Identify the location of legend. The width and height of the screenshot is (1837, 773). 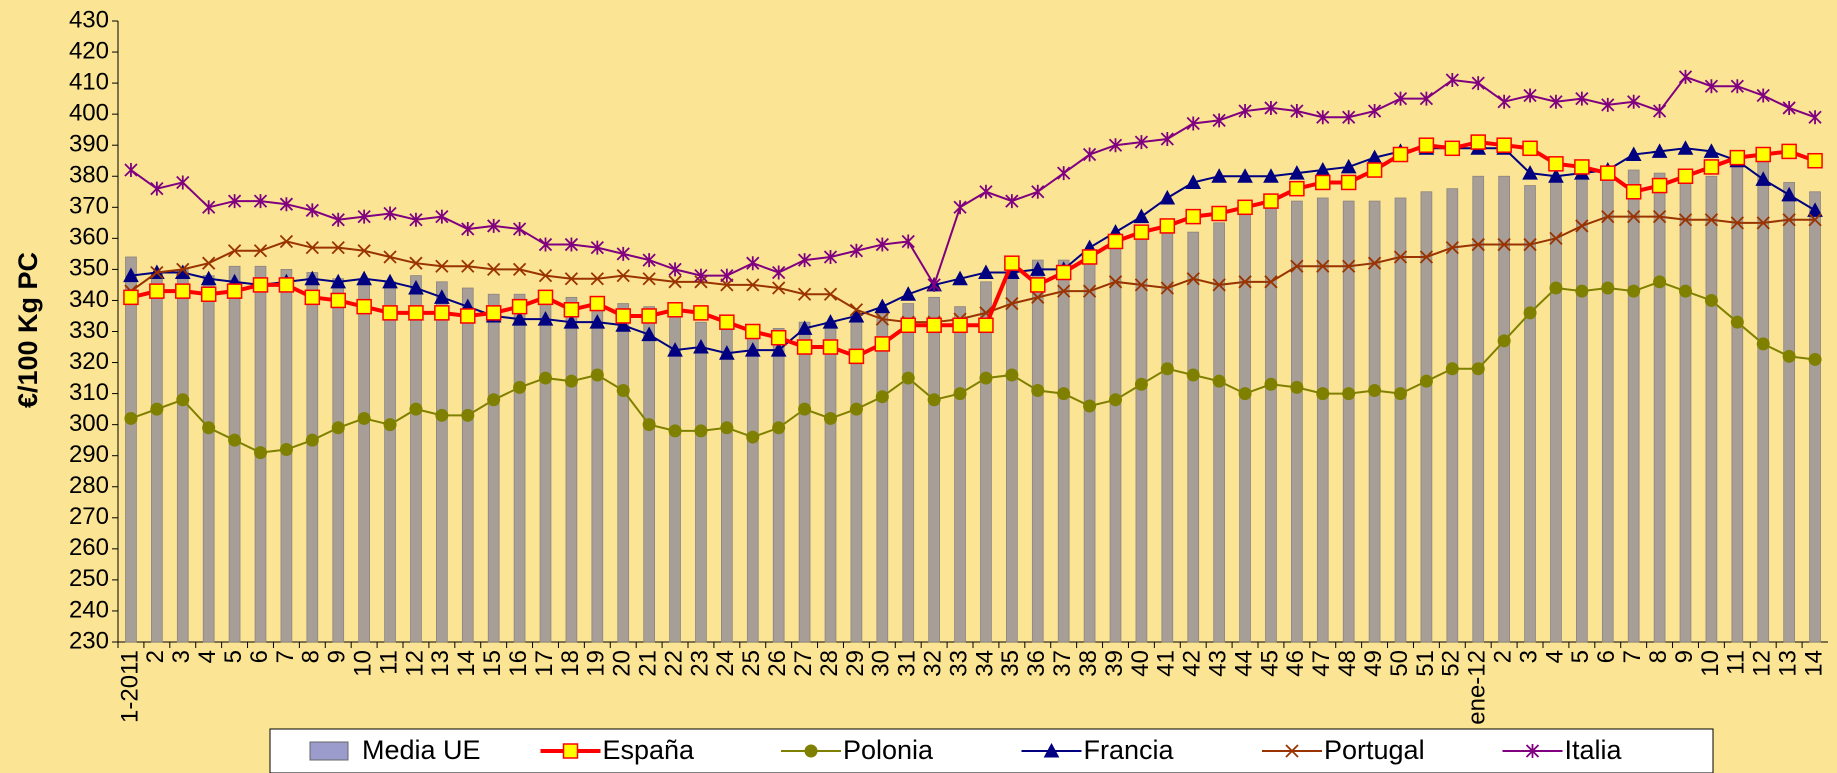
(991, 750).